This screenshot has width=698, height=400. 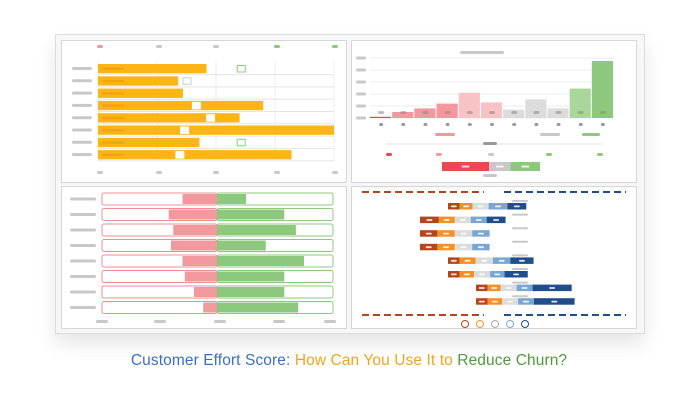 I want to click on diverging-bar-chart, so click(x=203, y=257).